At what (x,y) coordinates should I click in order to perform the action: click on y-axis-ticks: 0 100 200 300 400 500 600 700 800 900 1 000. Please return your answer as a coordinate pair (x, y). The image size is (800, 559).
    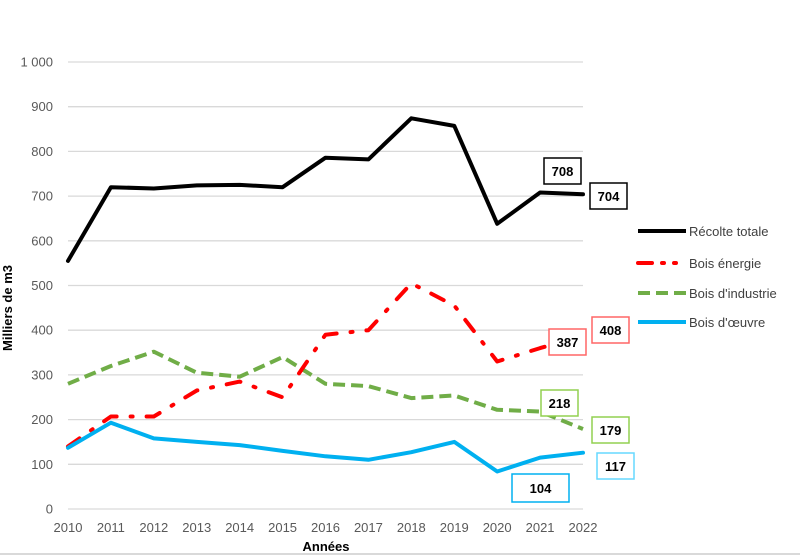
    Looking at the image, I should click on (36, 286).